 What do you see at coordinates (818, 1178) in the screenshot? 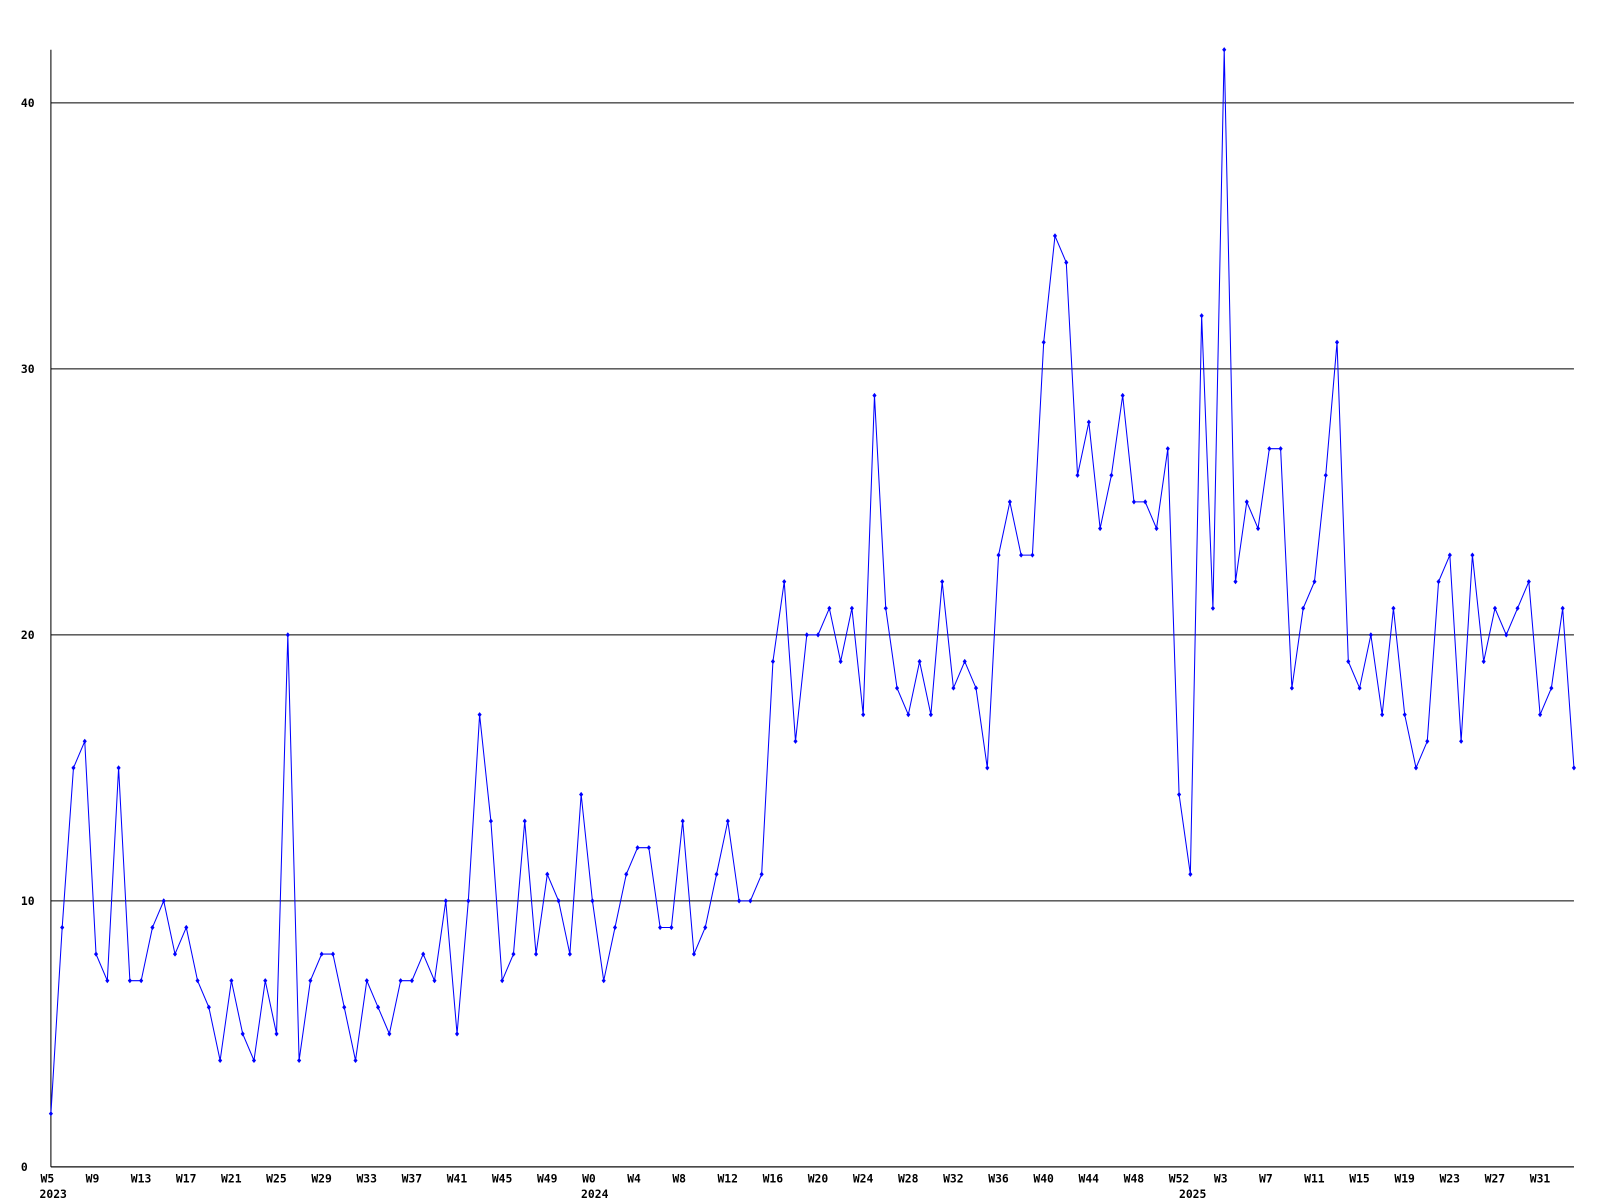
I see `x-tick-label: W20` at bounding box center [818, 1178].